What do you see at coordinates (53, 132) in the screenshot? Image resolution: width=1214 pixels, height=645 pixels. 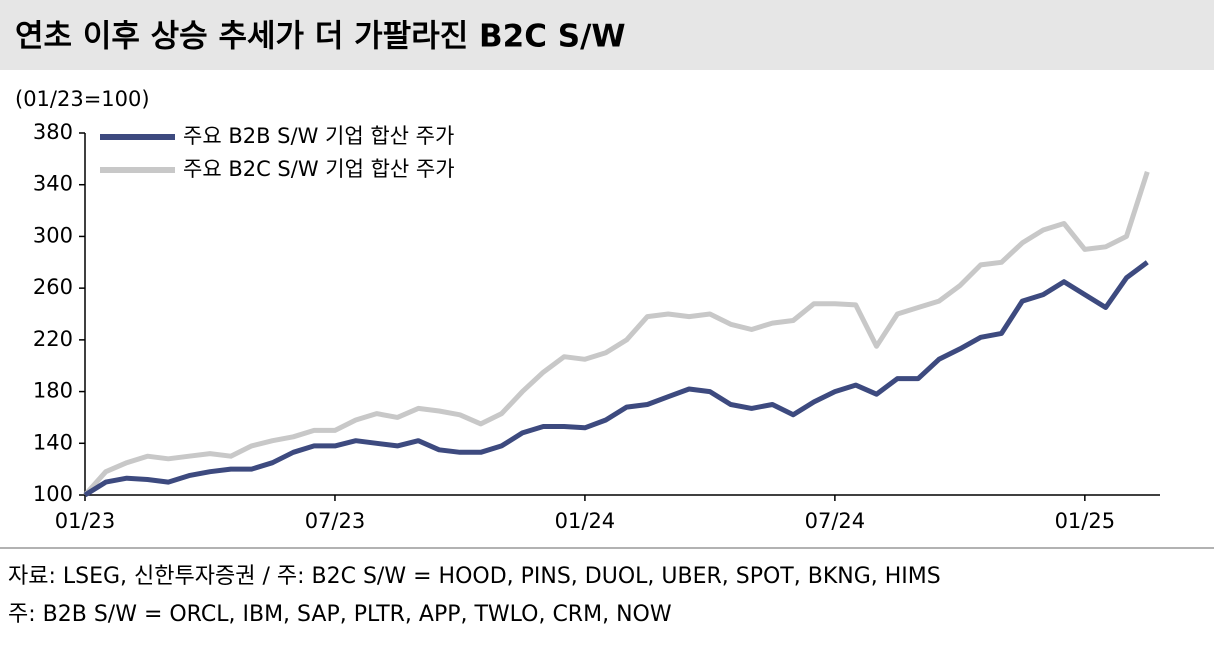 I see `y-tick-label: 380` at bounding box center [53, 132].